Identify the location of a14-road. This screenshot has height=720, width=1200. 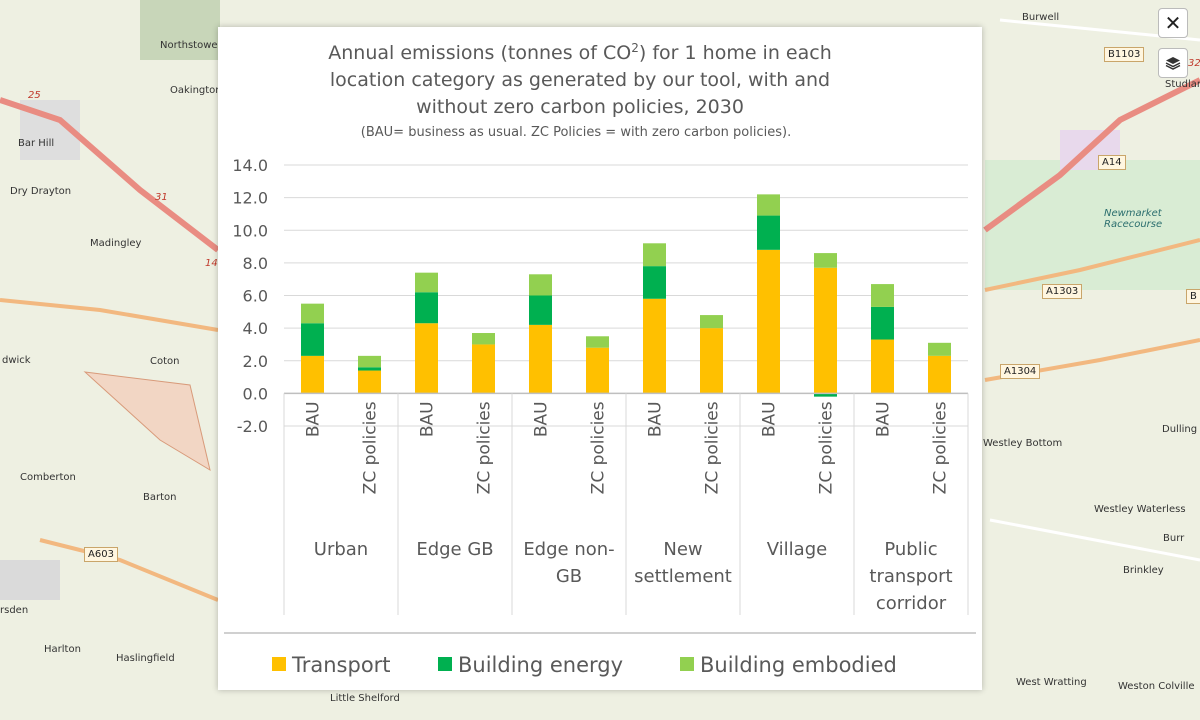
(110, 175).